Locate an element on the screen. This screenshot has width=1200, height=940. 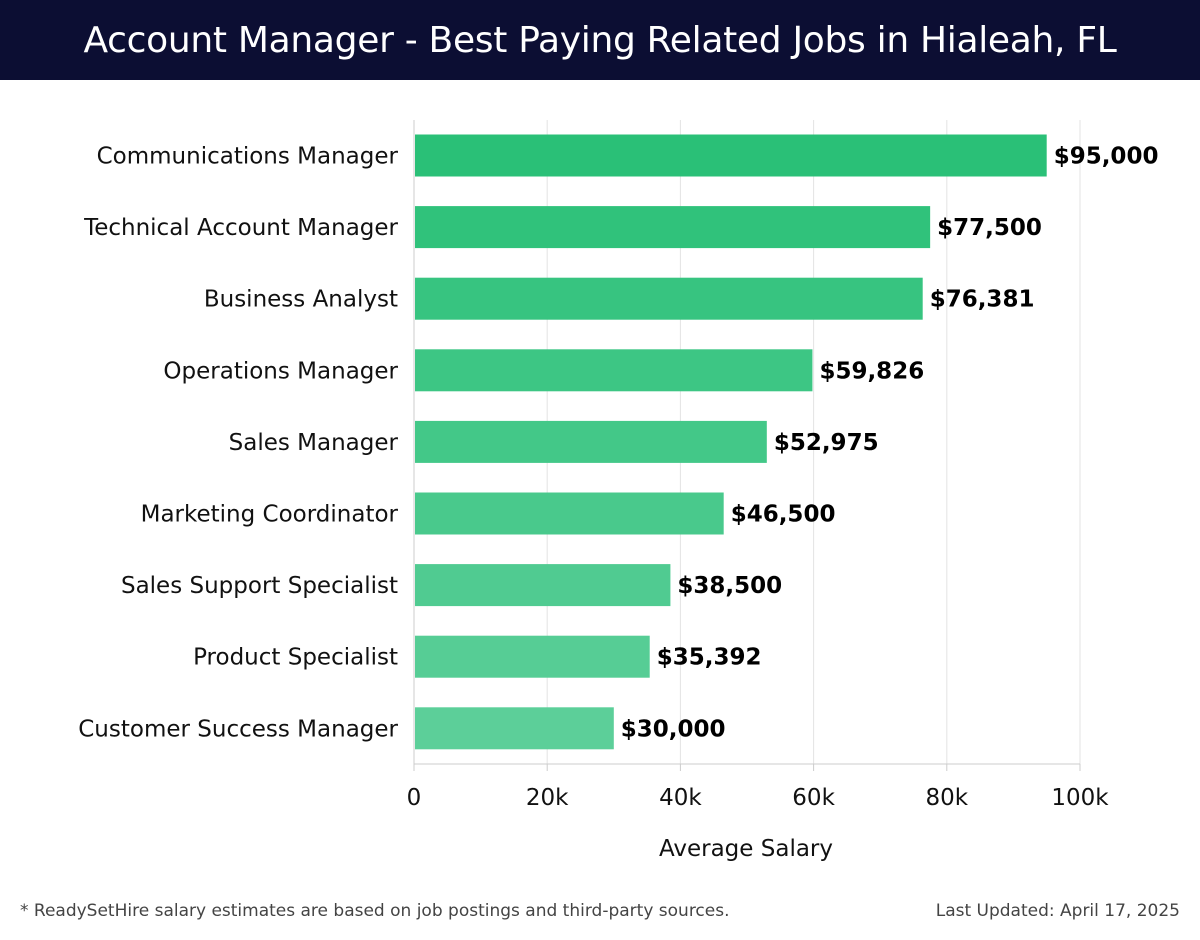
data-label: $76,381 is located at coordinates (982, 300).